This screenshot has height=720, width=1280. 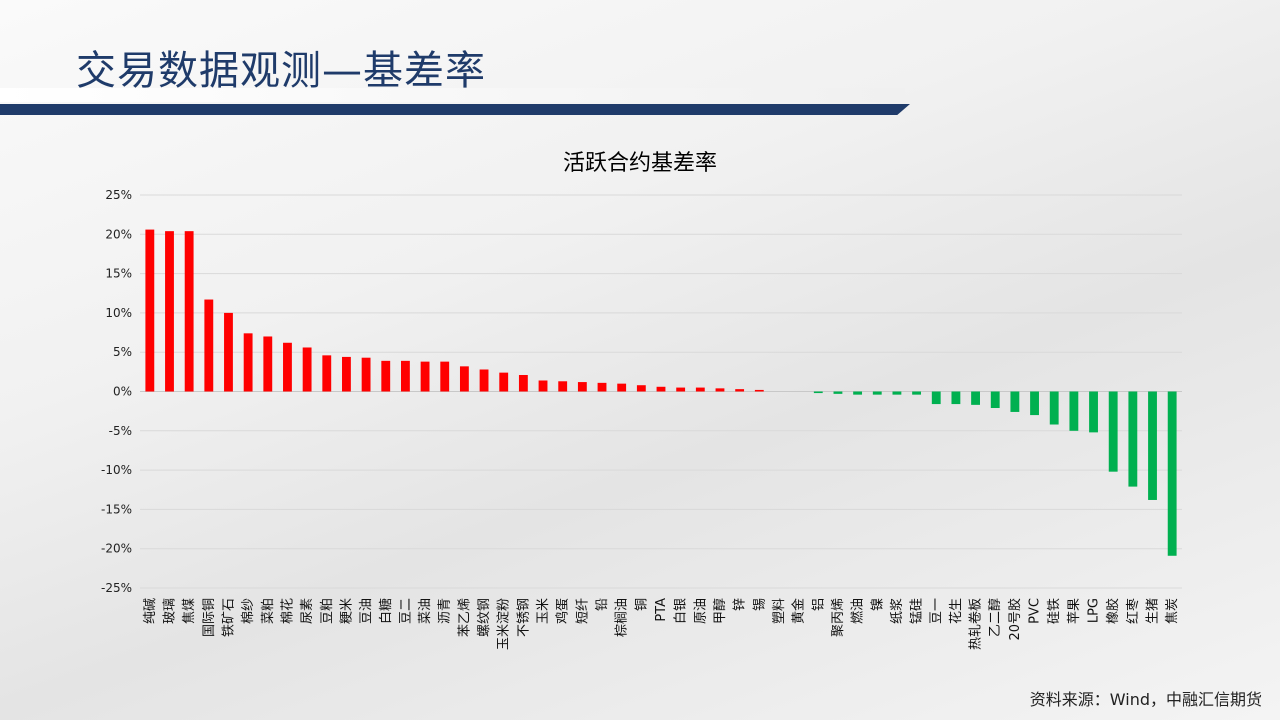 What do you see at coordinates (681, 611) in the screenshot?
I see `x-tick-label: 白银` at bounding box center [681, 611].